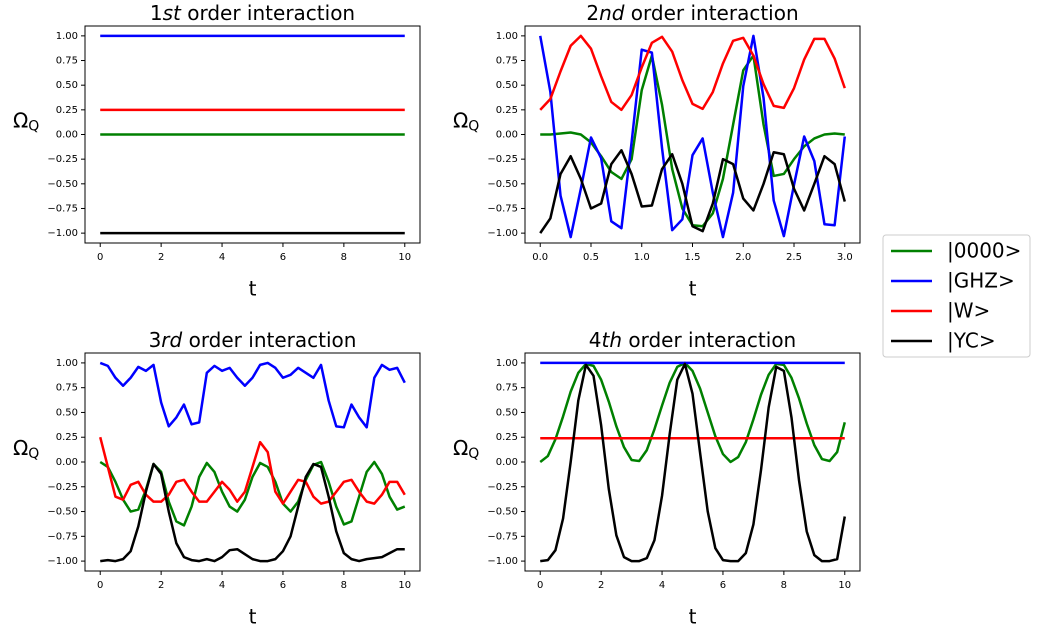 The width and height of the screenshot is (1060, 632). What do you see at coordinates (984, 251) in the screenshot?
I see `legend-label: |0000>` at bounding box center [984, 251].